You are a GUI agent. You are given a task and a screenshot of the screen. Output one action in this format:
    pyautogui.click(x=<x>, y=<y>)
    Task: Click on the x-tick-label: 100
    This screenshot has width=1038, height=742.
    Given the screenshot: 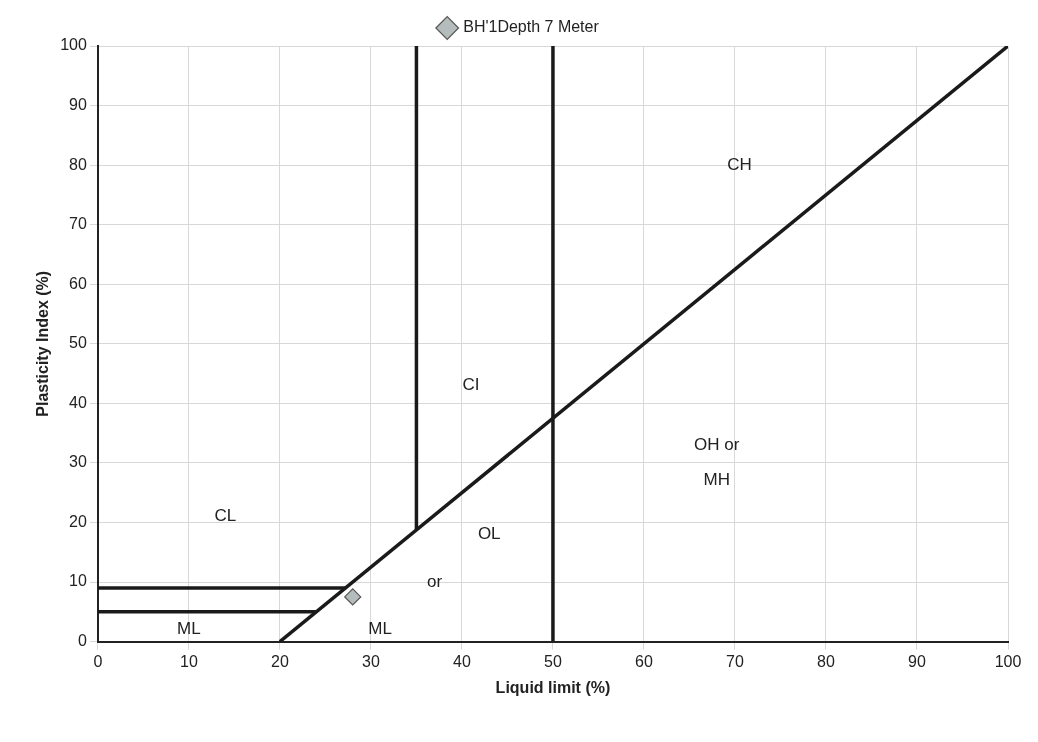 What is the action you would take?
    pyautogui.click(x=1008, y=661)
    